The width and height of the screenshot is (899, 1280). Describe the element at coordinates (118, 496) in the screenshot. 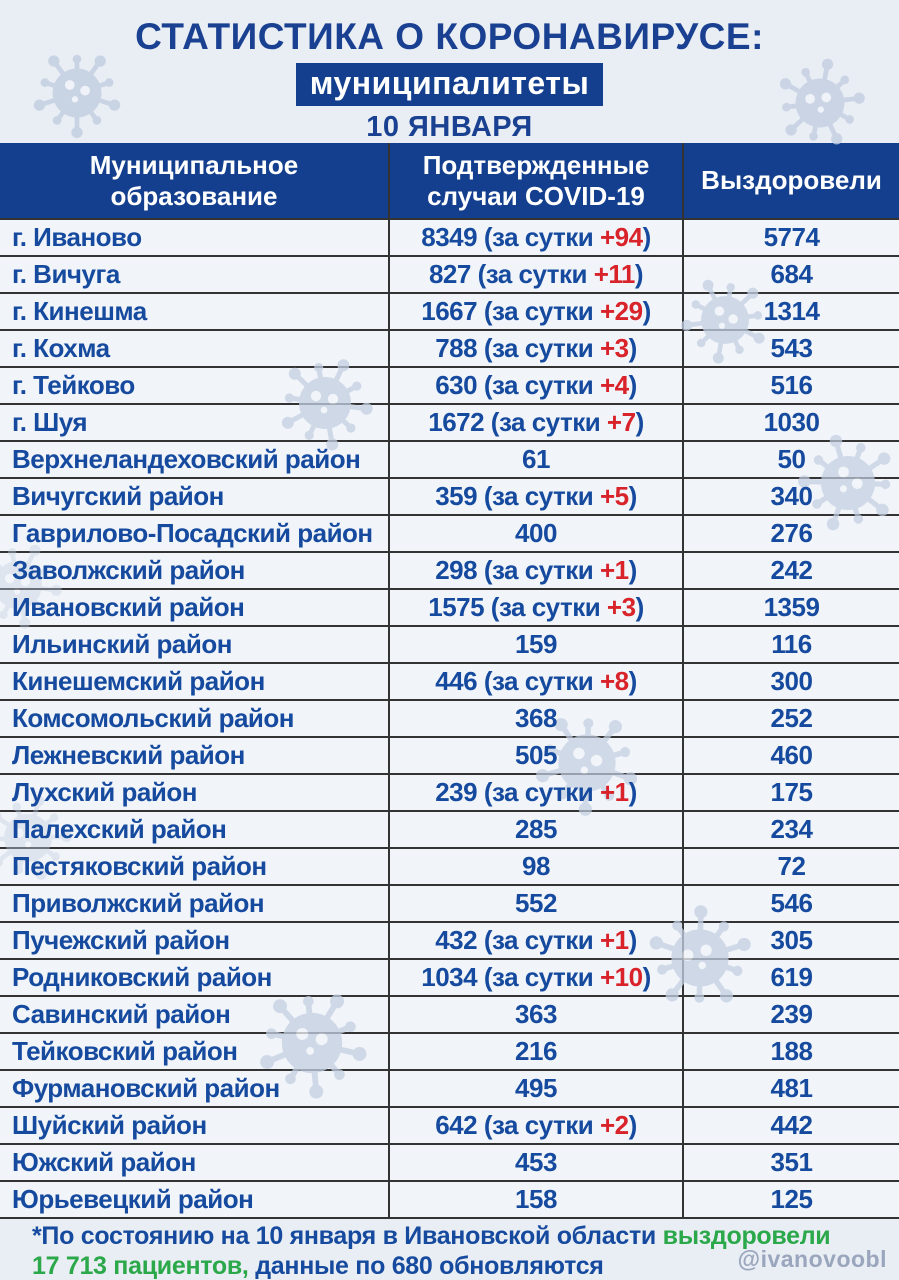

I see `municipality-name: Вичугский район` at that location.